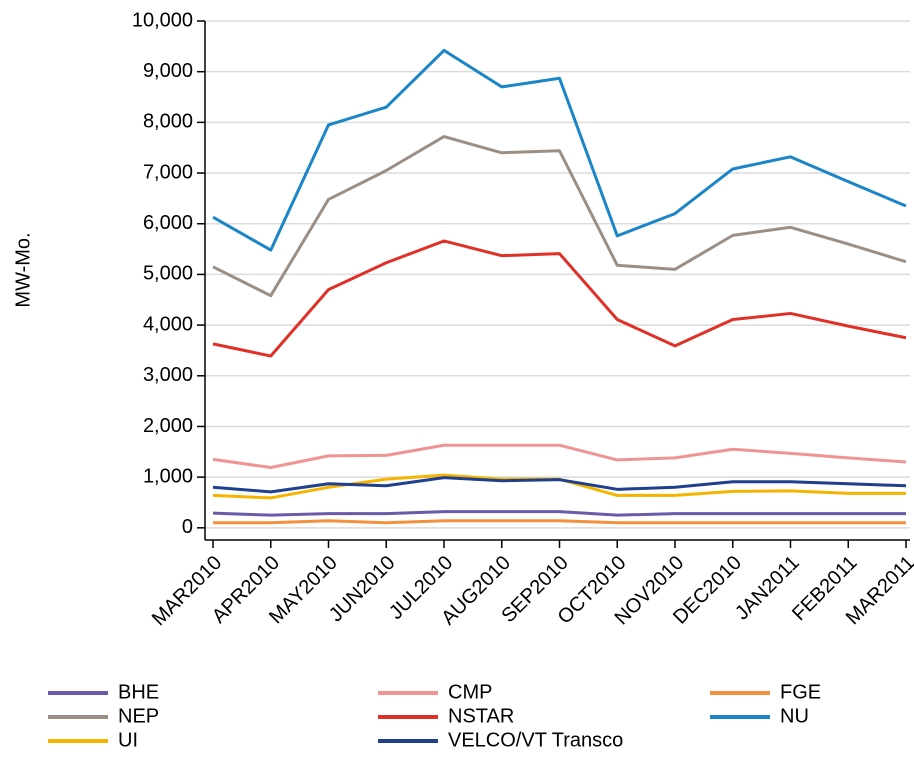 Image resolution: width=914 pixels, height=762 pixels. I want to click on legend-label: NSTAR, so click(481, 716).